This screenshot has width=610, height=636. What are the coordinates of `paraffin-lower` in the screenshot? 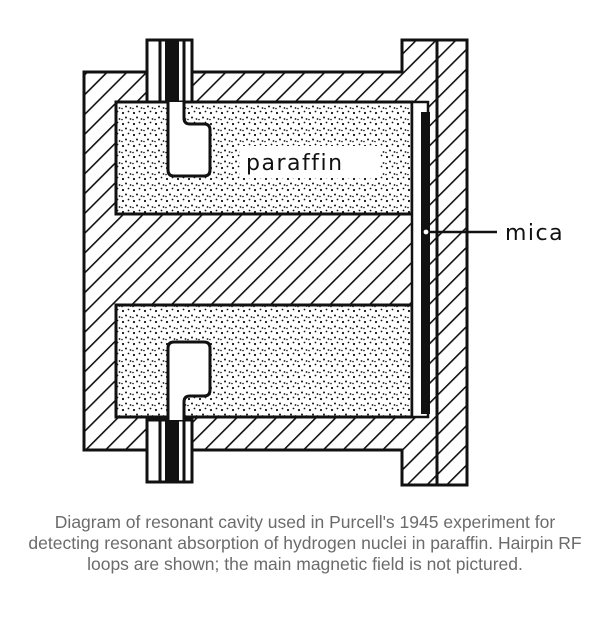 It's located at (264, 361).